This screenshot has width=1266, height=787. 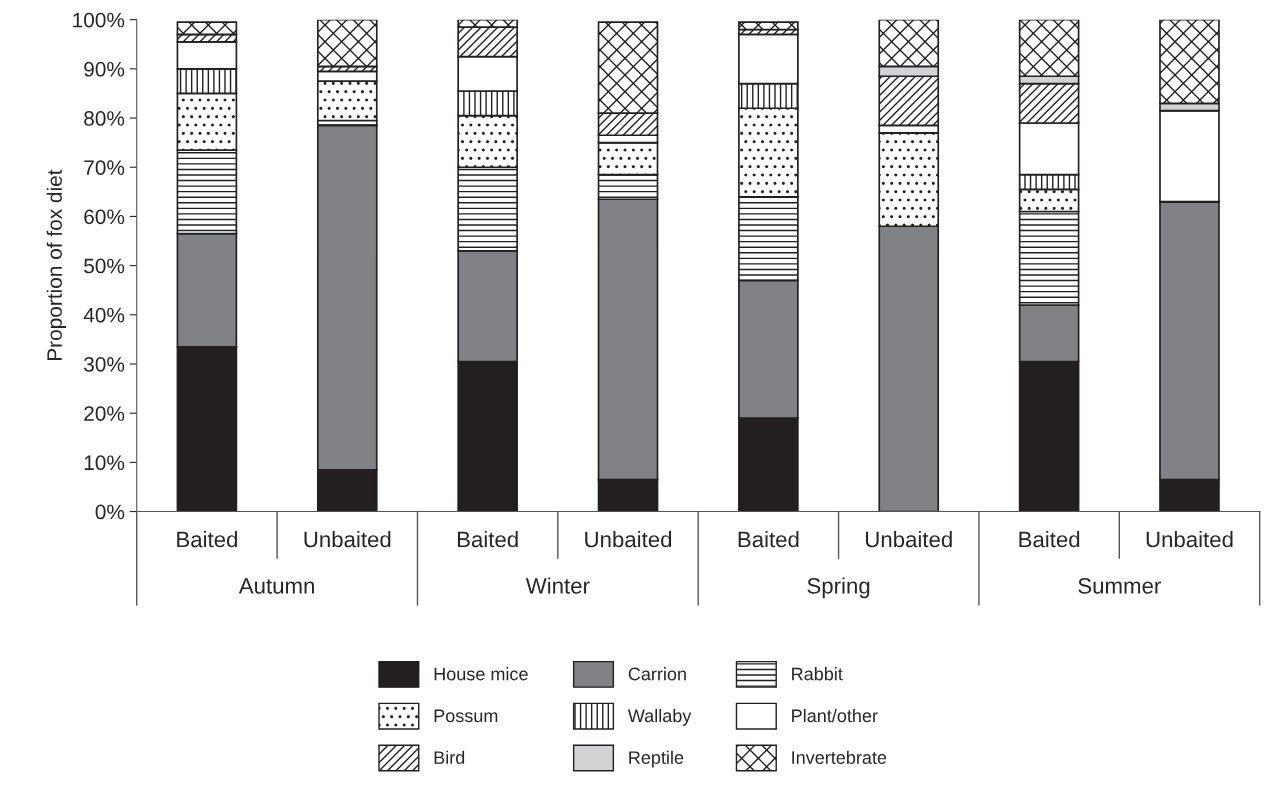 I want to click on legend-label: Wallaby, so click(x=659, y=717).